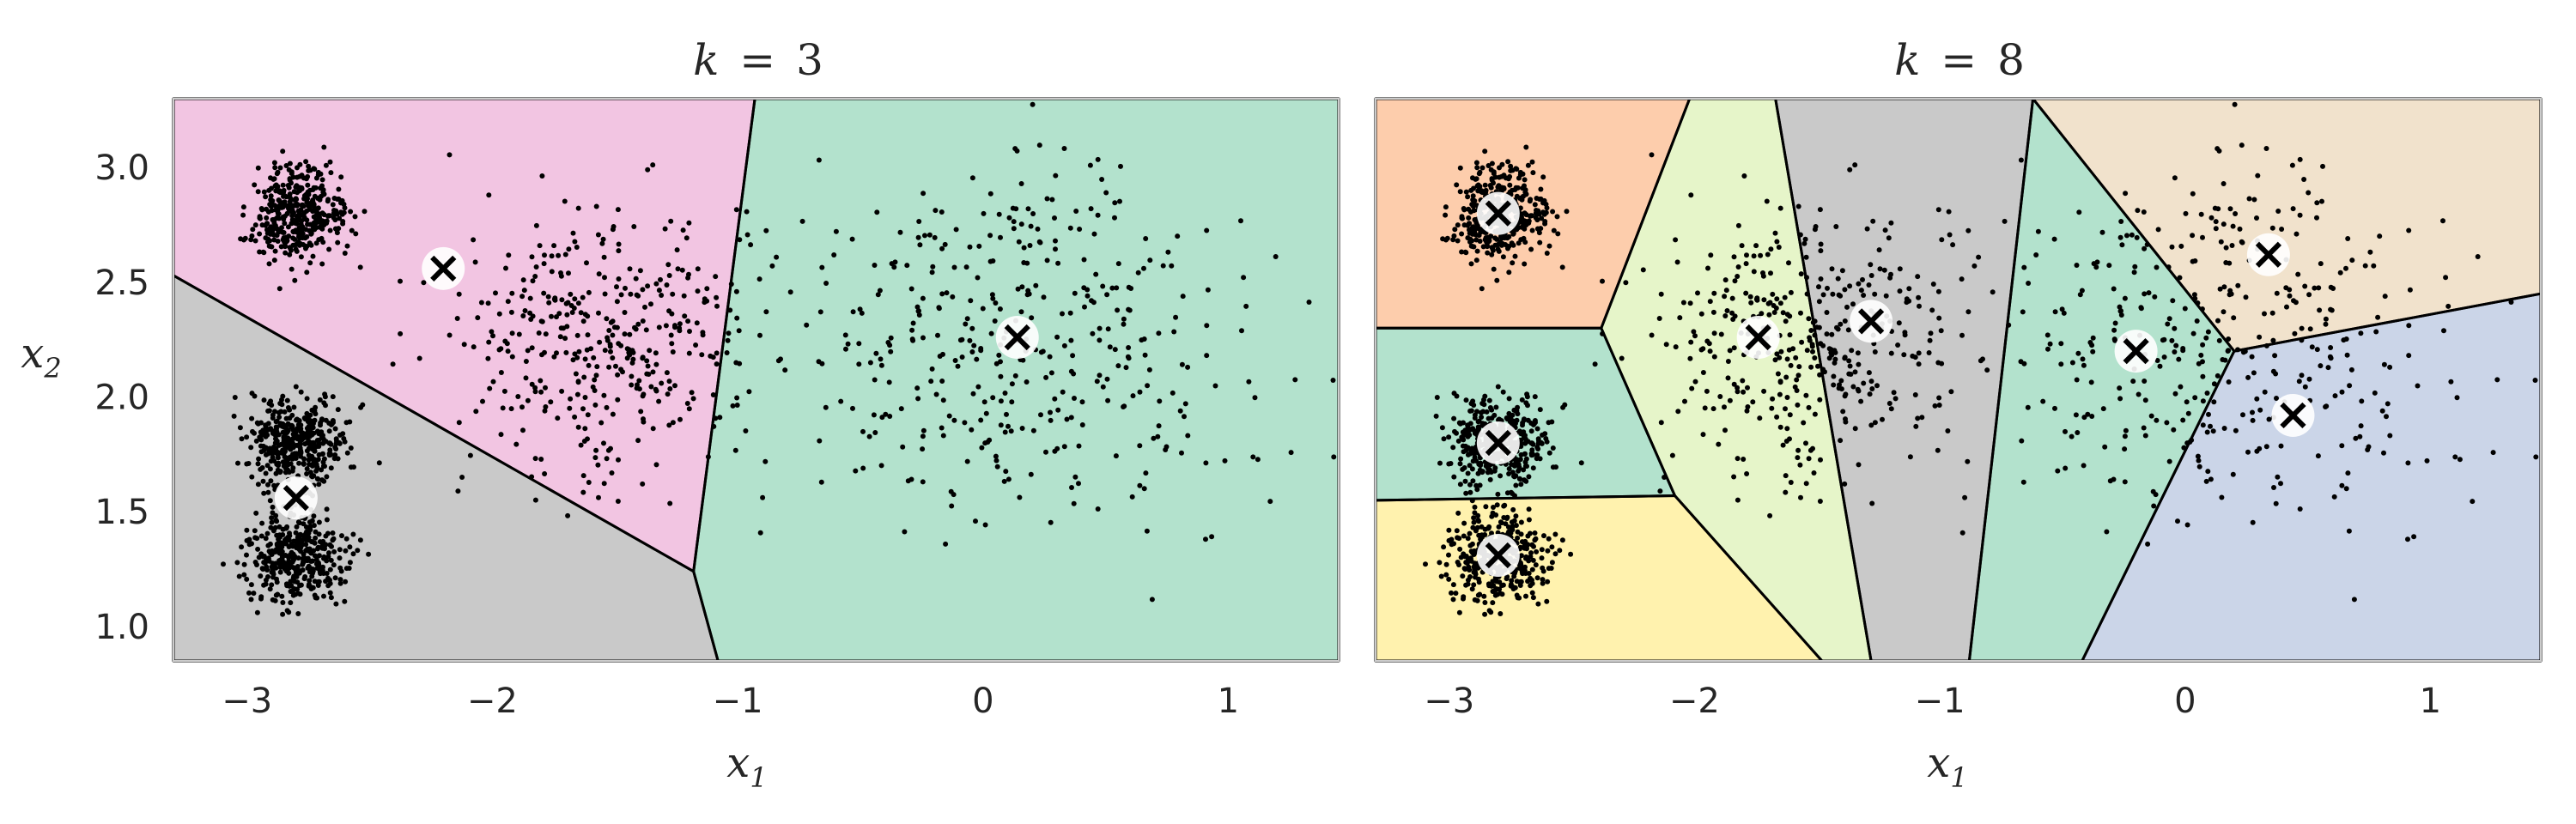 The image size is (2576, 824). Describe the element at coordinates (122, 397) in the screenshot. I see `y-tick-labels-k3: 1.01.52.02.53.0` at that location.